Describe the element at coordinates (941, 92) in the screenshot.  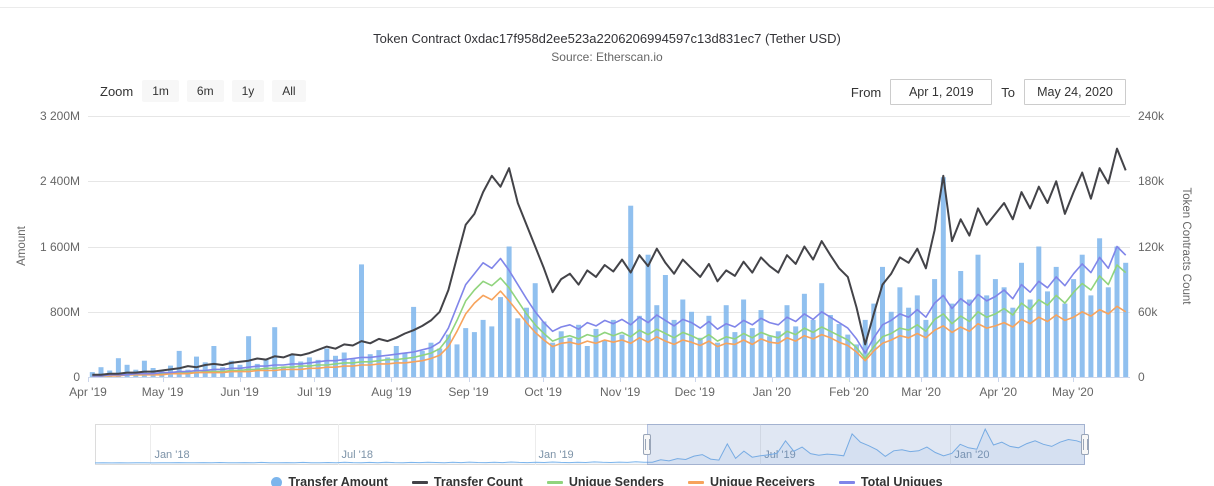
I see `from-date-input` at that location.